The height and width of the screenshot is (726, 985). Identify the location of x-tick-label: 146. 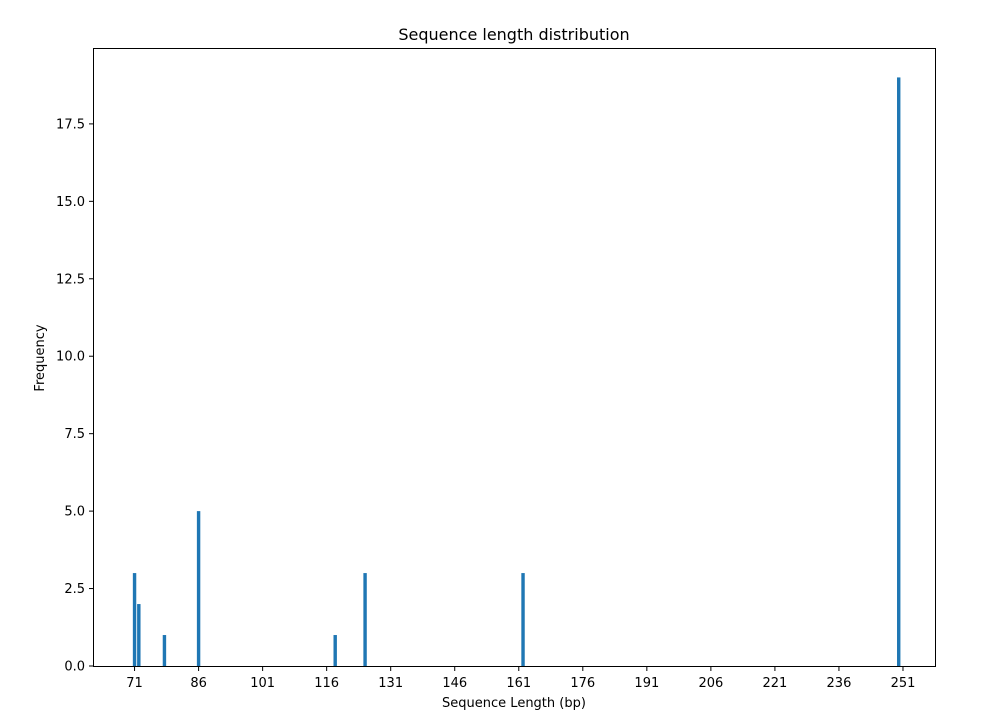
(454, 683).